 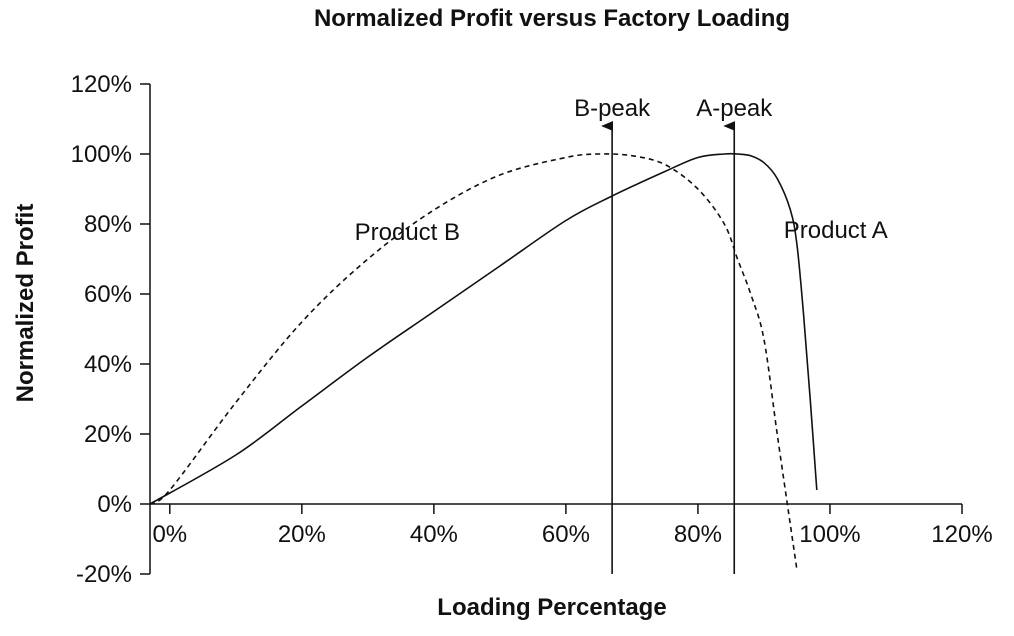 What do you see at coordinates (302, 534) in the screenshot?
I see `x-tick-label: 20%` at bounding box center [302, 534].